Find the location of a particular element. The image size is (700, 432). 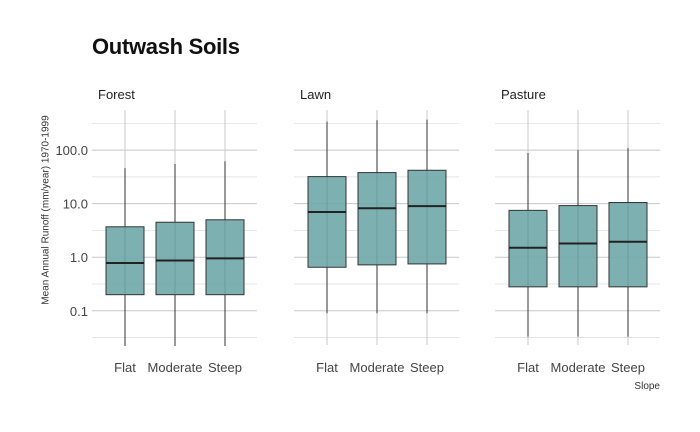

box-pasture-steep is located at coordinates (628, 245).